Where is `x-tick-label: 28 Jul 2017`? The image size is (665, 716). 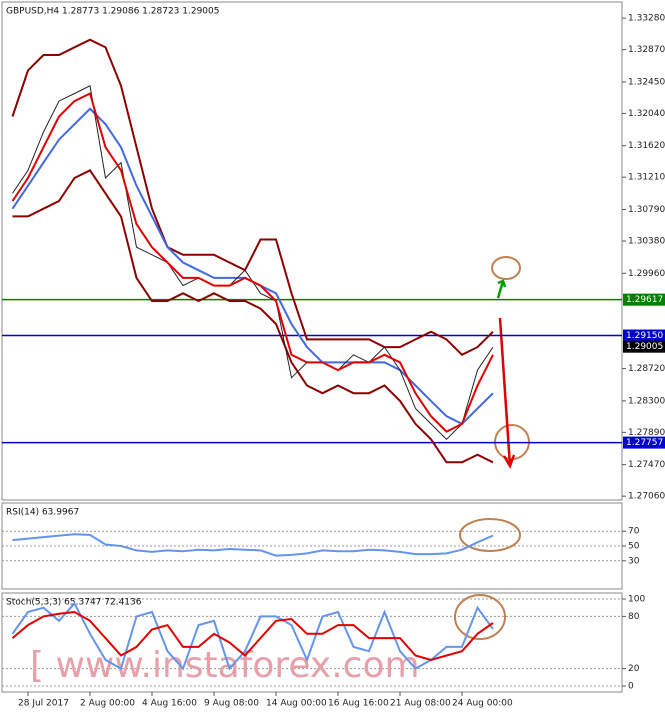
x-tick-label: 28 Jul 2017 is located at coordinates (43, 704).